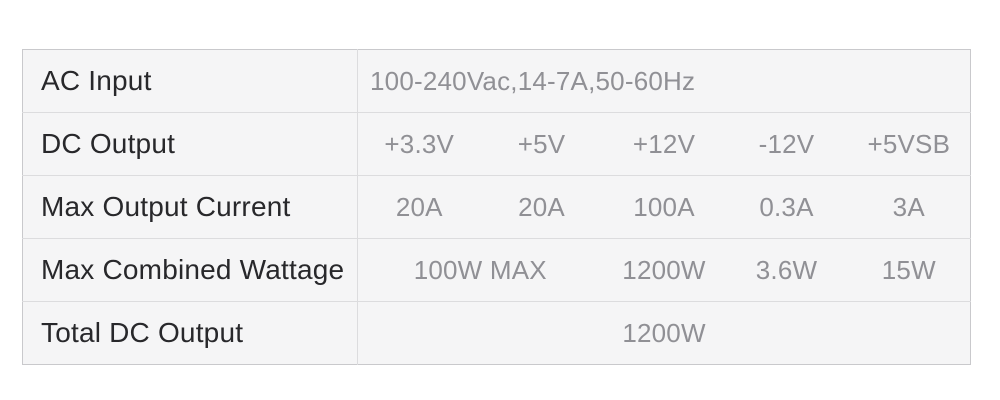 The height and width of the screenshot is (400, 1000). What do you see at coordinates (419, 144) in the screenshot?
I see `dc-output-rail-3v3: +3.3V` at bounding box center [419, 144].